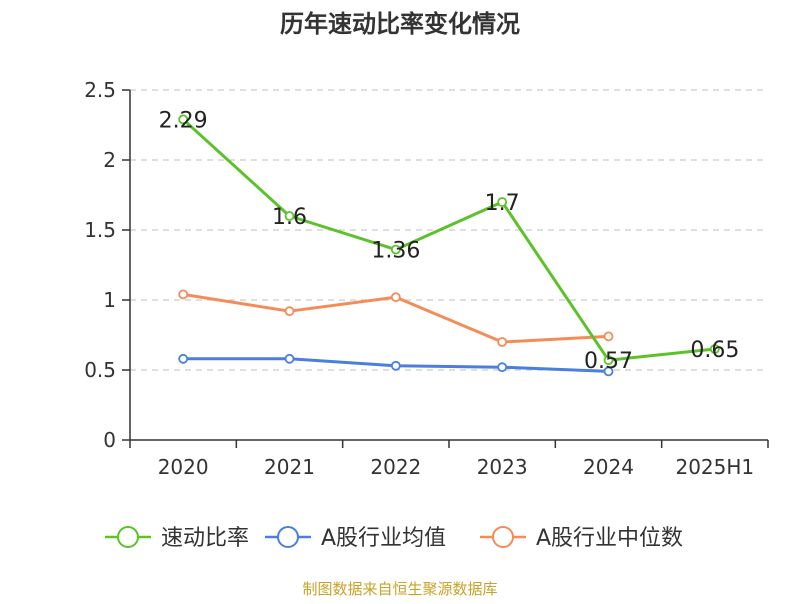 The image size is (800, 604). Describe the element at coordinates (109, 300) in the screenshot. I see `y-tick-label: 1` at that location.